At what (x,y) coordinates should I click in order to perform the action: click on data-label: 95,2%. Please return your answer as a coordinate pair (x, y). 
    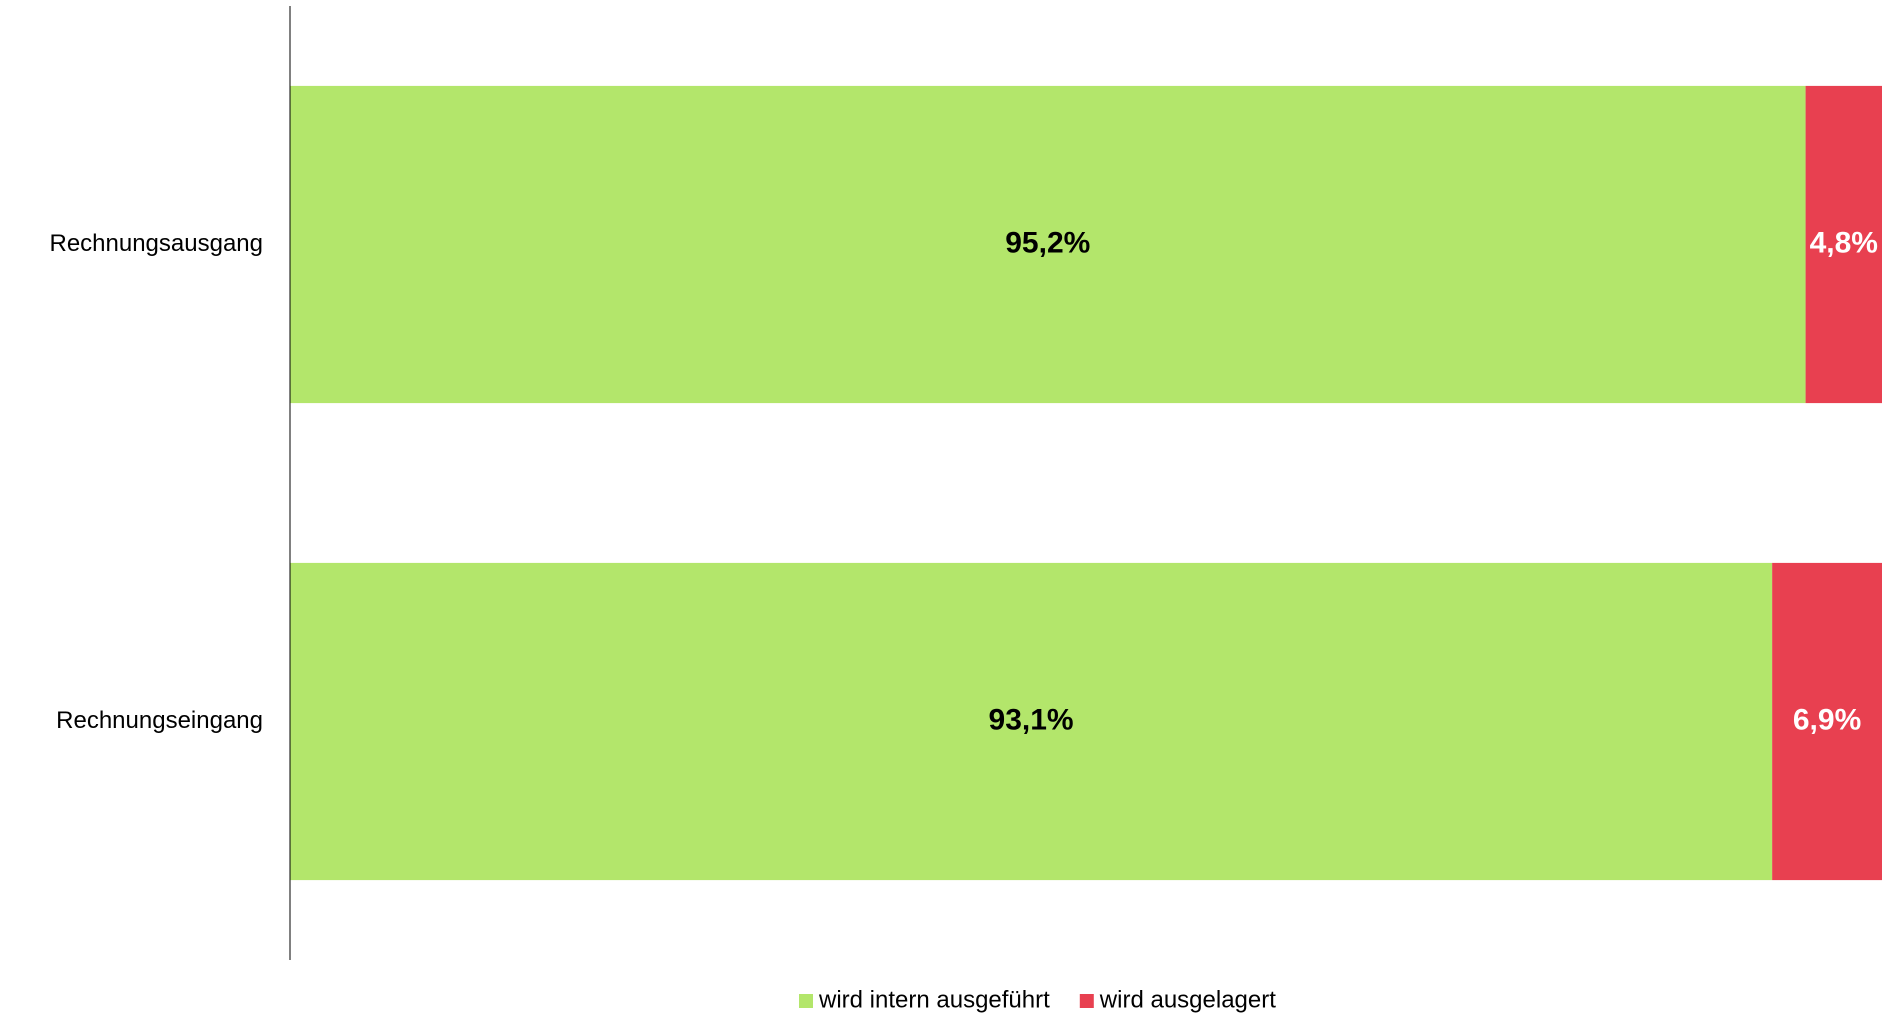
    Looking at the image, I should click on (1047, 242).